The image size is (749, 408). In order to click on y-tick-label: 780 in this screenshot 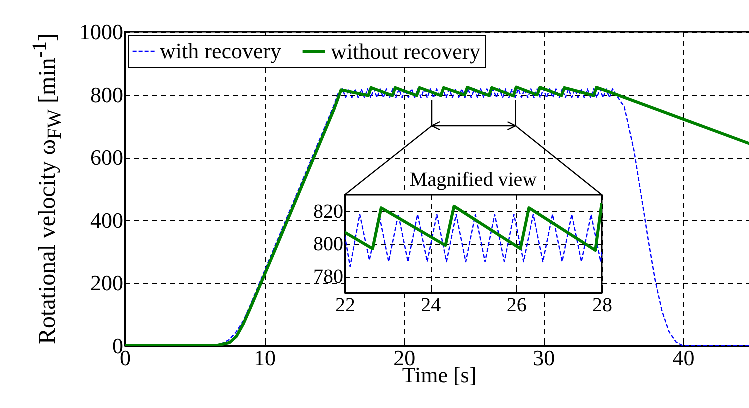, I will do `click(329, 277)`.